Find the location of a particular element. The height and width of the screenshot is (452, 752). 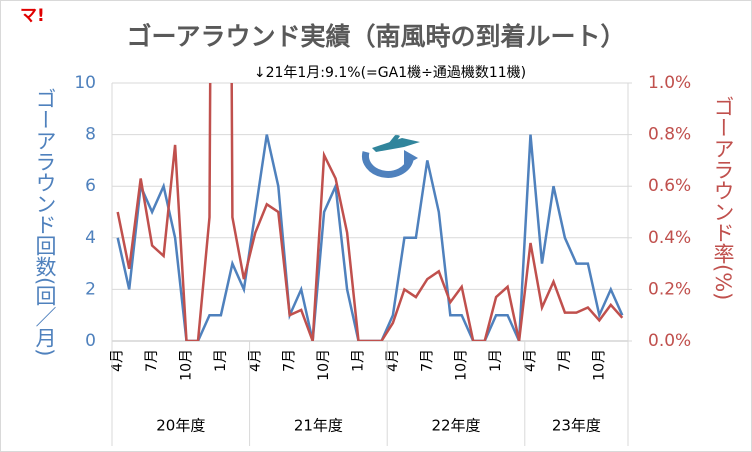

y-tick-label: 0 is located at coordinates (90, 341).